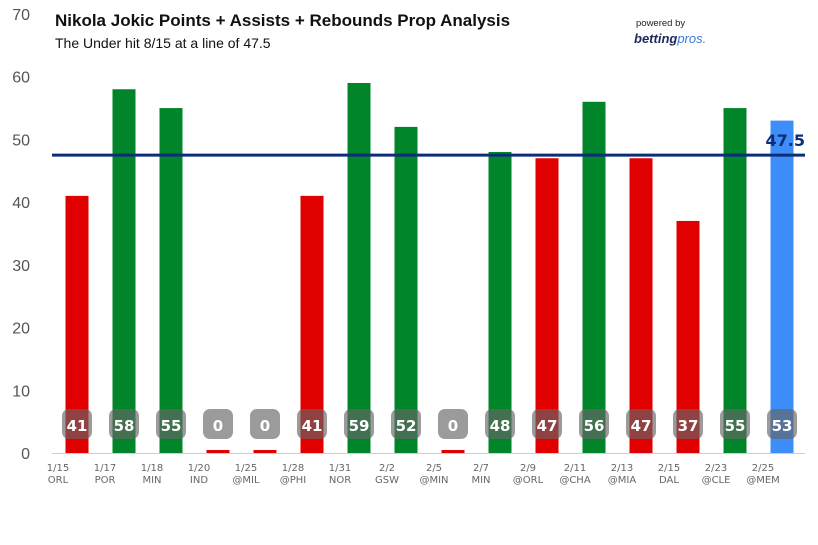 The width and height of the screenshot is (818, 545). I want to click on x-tick-opponent: GSW, so click(387, 480).